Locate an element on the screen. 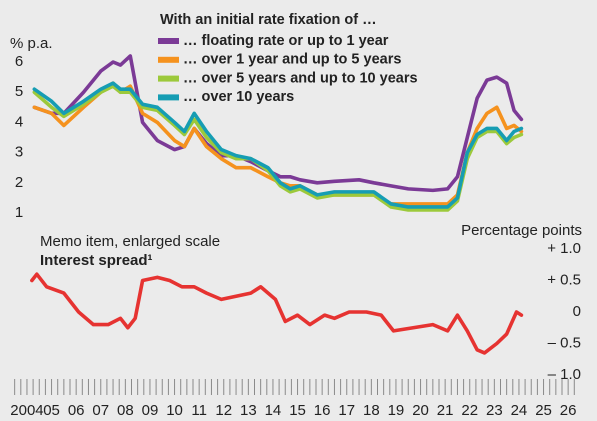  y-tick-label: 1 is located at coordinates (19, 212).